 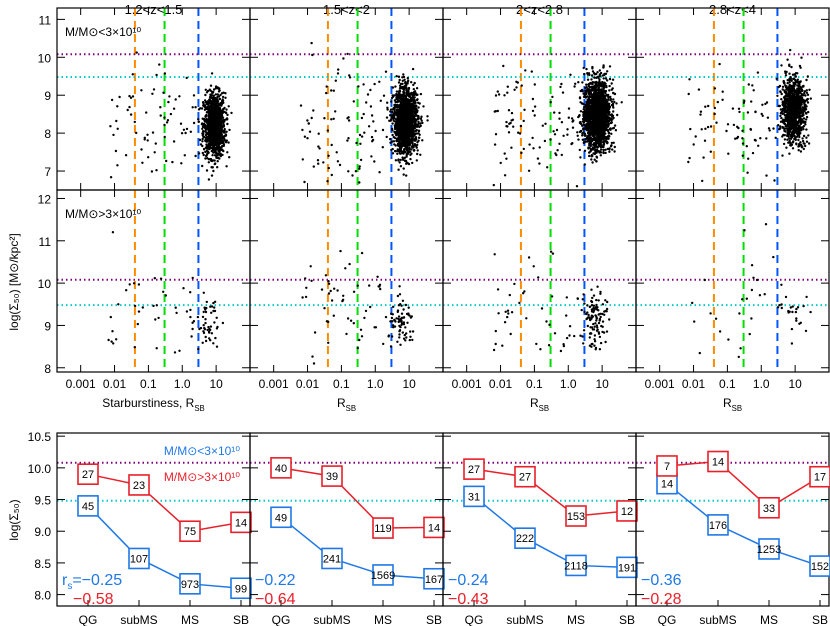 I want to click on y-tick-label: 8, so click(x=47, y=134).